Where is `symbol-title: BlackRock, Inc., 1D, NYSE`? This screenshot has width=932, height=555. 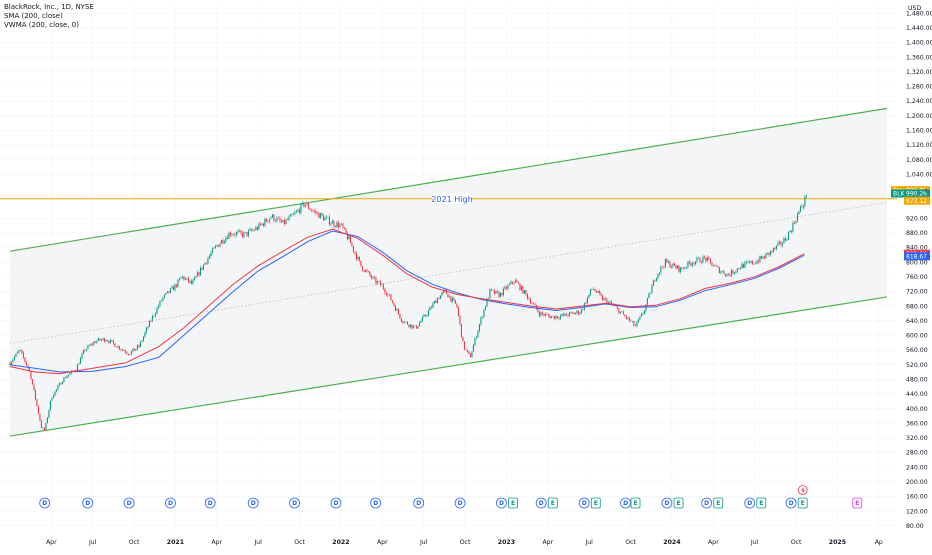 symbol-title: BlackRock, Inc., 1D, NYSE is located at coordinates (49, 7).